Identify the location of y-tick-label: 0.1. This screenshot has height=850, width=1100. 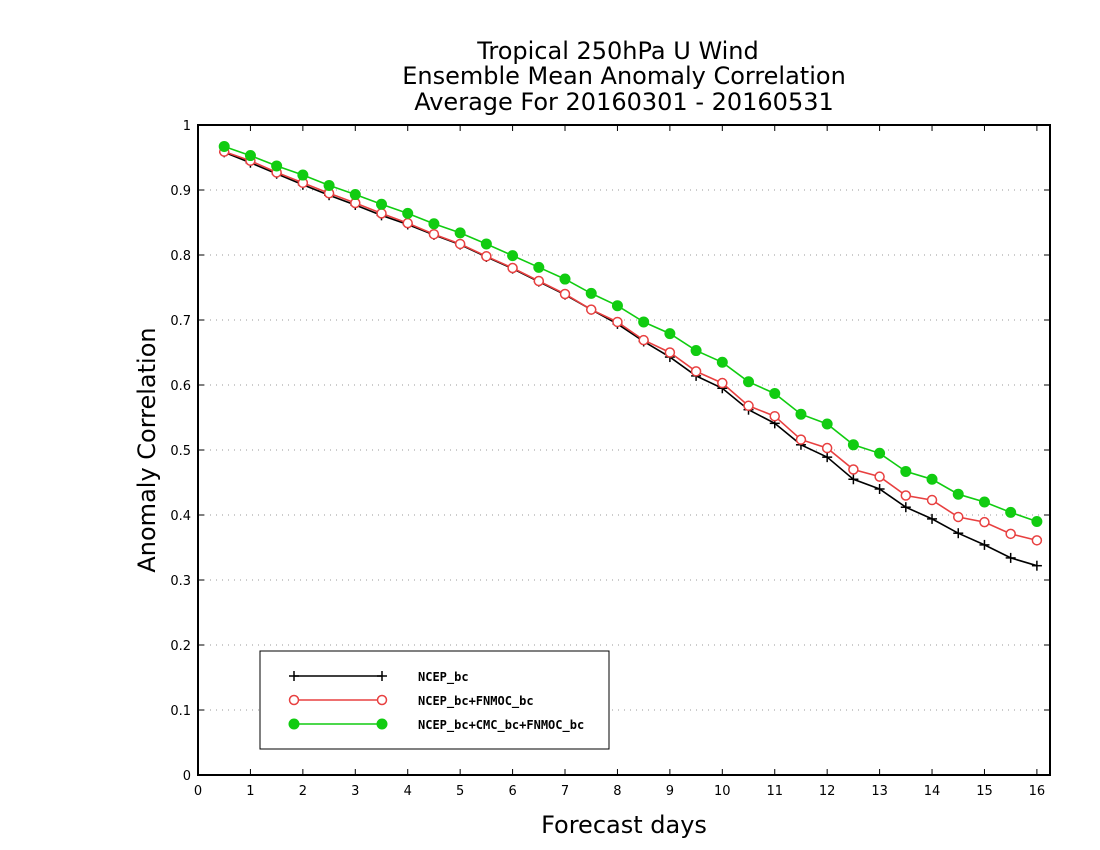
(180, 711).